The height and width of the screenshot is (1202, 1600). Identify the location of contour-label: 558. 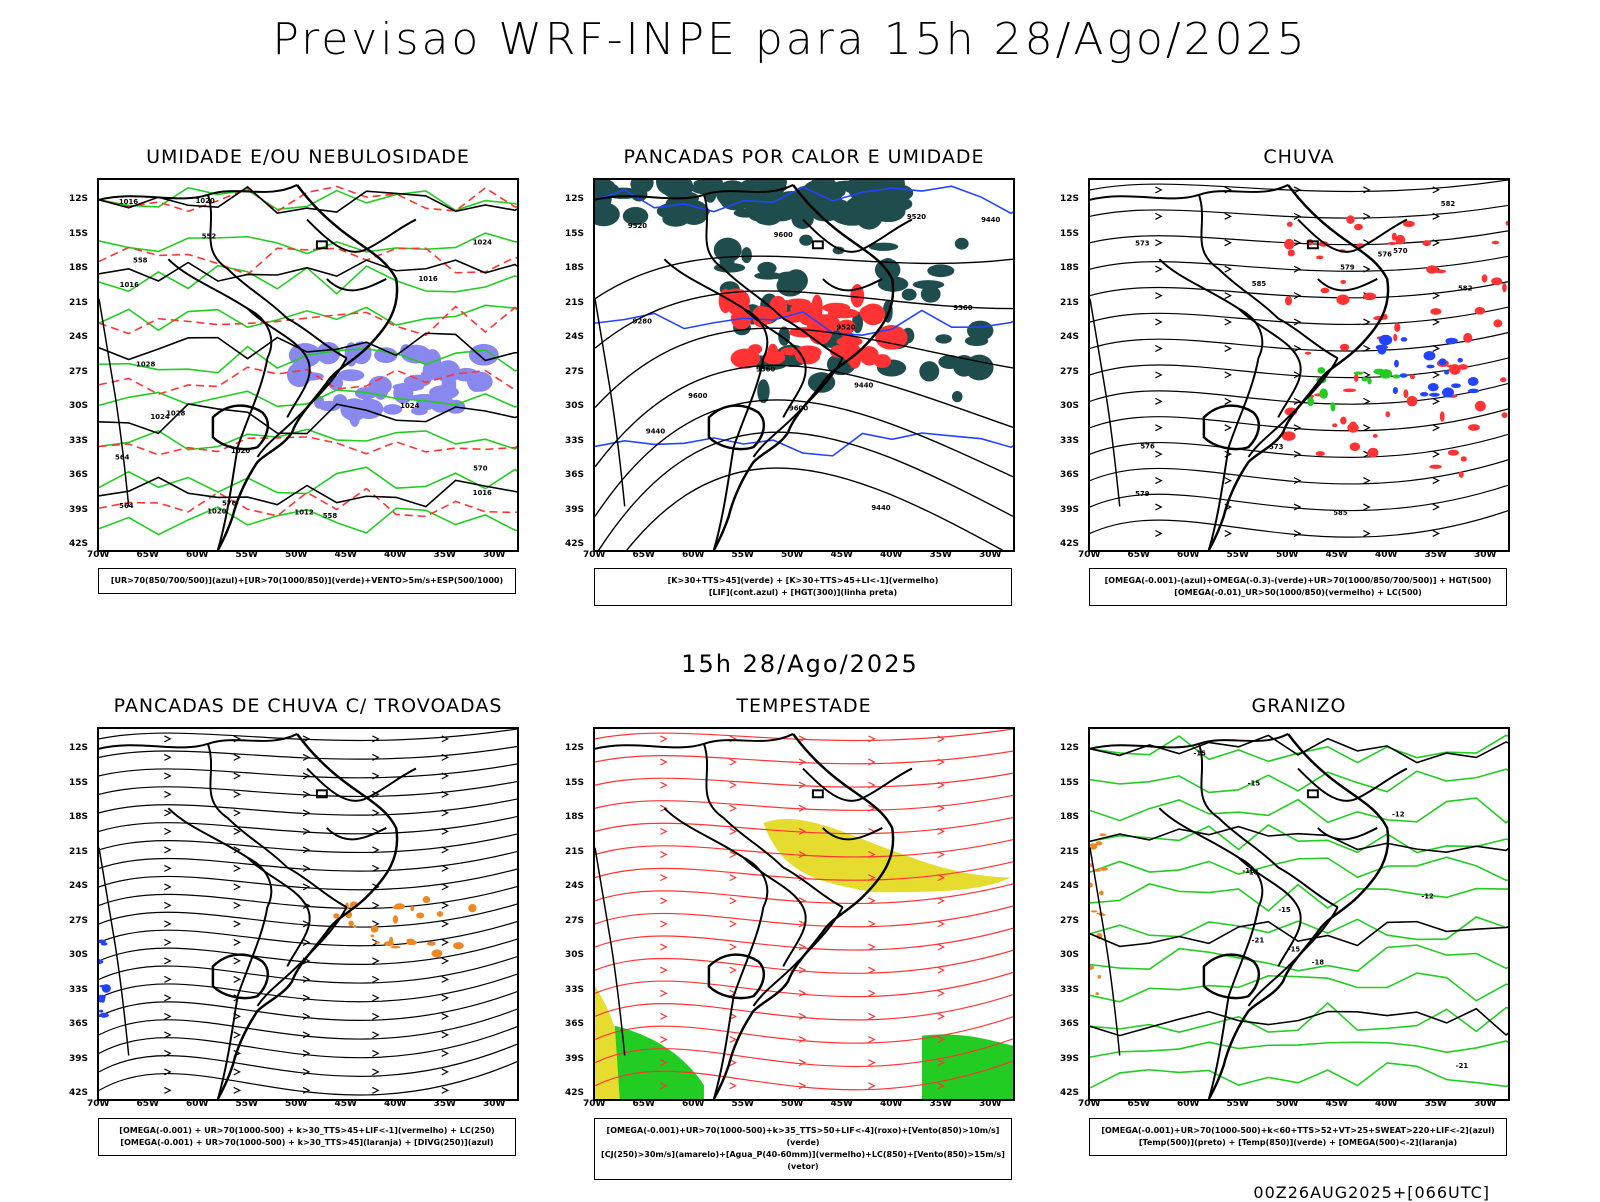
(140, 261).